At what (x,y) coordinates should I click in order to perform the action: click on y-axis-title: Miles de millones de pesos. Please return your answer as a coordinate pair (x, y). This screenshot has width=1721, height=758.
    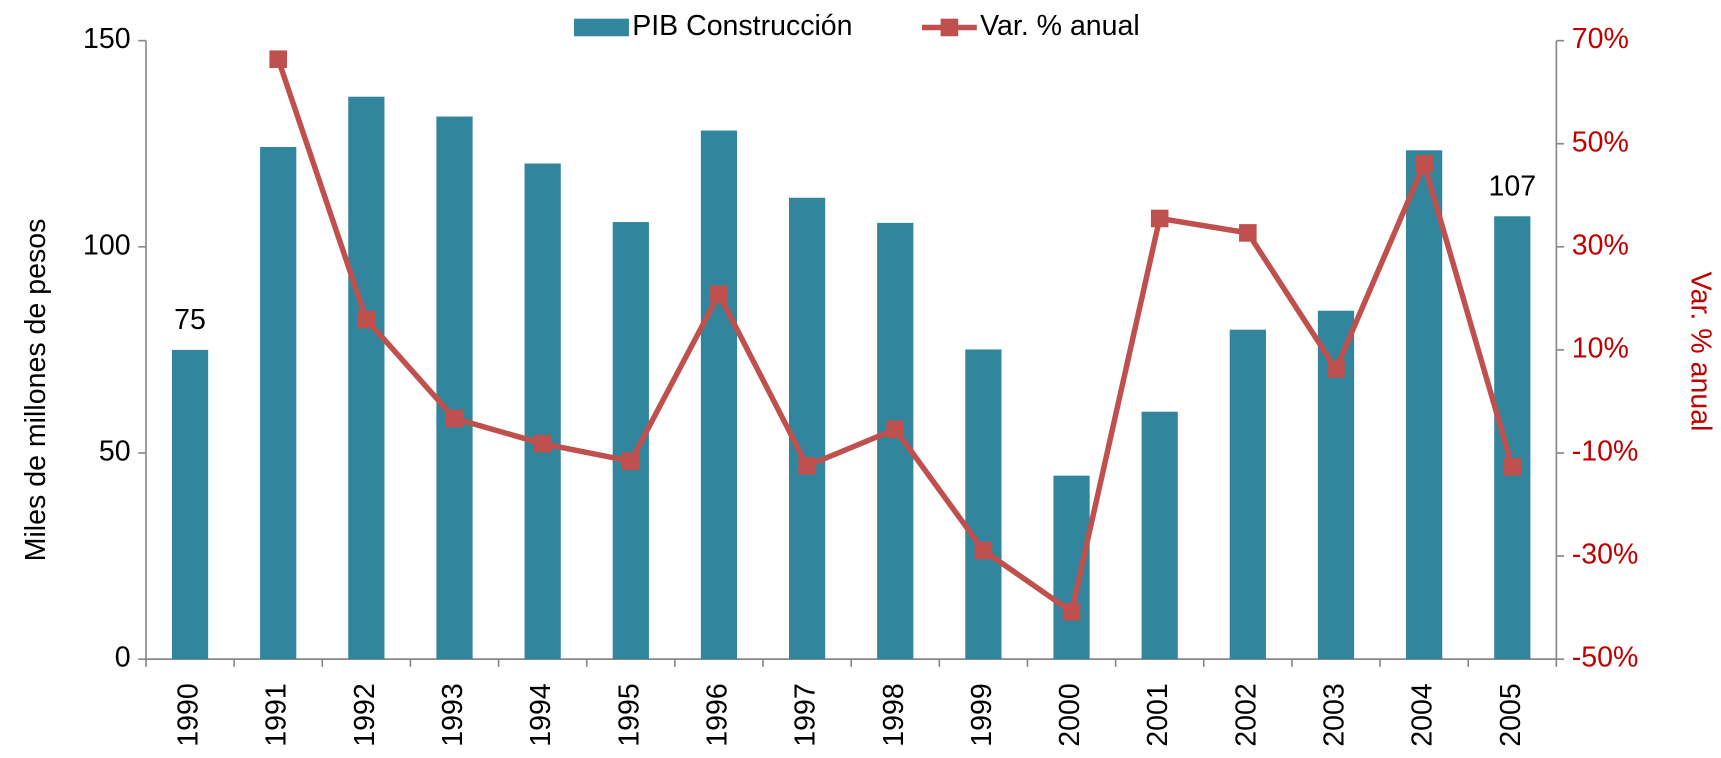
    Looking at the image, I should click on (36, 390).